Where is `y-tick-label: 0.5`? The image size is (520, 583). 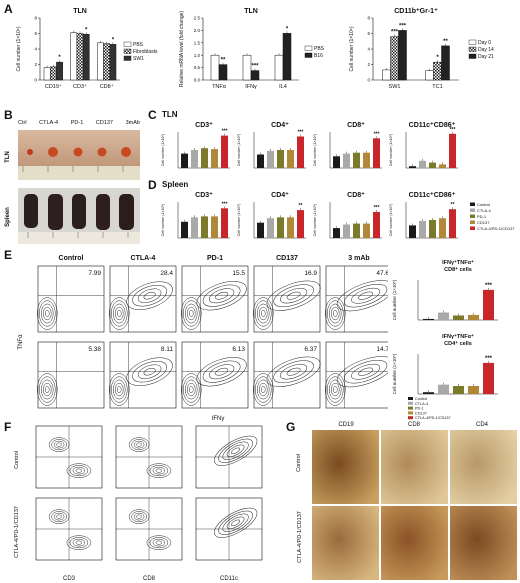
y-tick-label: 0.5 is located at coordinates (197, 67).